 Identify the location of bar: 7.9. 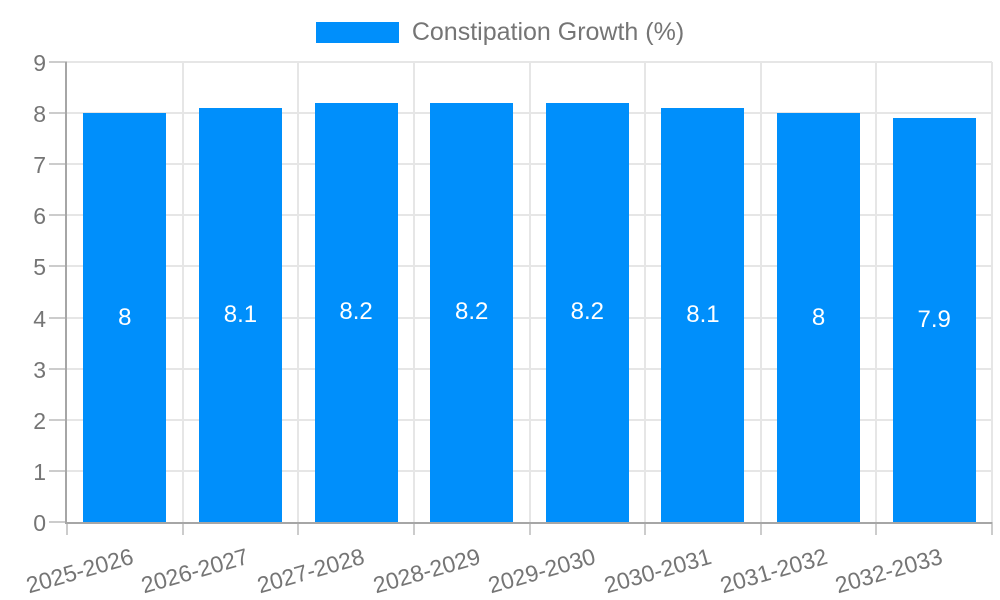
(934, 320).